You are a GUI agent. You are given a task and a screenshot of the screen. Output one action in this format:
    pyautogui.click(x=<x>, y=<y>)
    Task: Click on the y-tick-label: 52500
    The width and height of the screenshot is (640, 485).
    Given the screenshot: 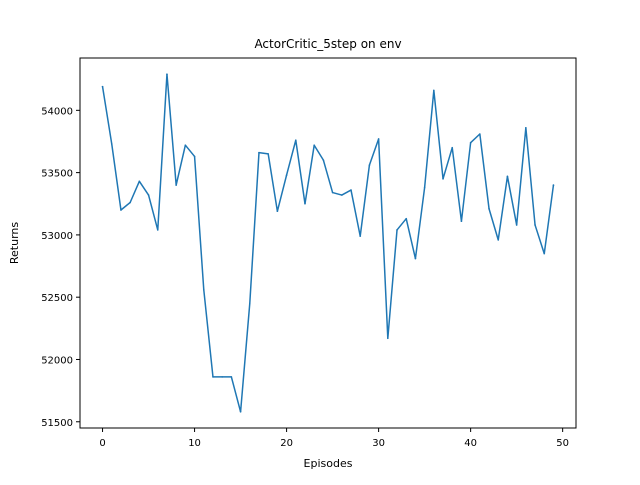 What is the action you would take?
    pyautogui.click(x=57, y=298)
    